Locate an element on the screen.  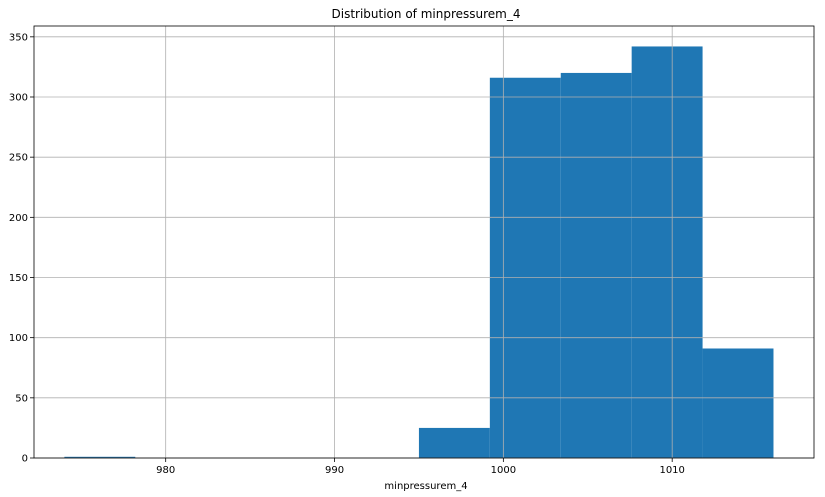
x-tick-label-3: 1010 is located at coordinates (671, 470).